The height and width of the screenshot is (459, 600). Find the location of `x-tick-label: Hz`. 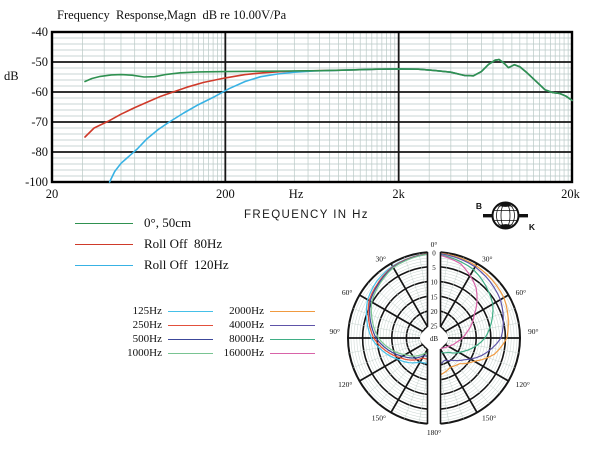

x-tick-label: Hz is located at coordinates (296, 194).